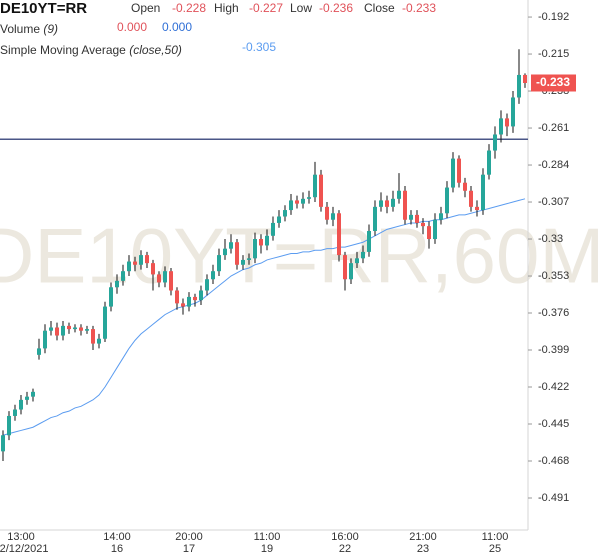 This screenshot has width=601, height=558. I want to click on high-value: -0.227, so click(266, 8).